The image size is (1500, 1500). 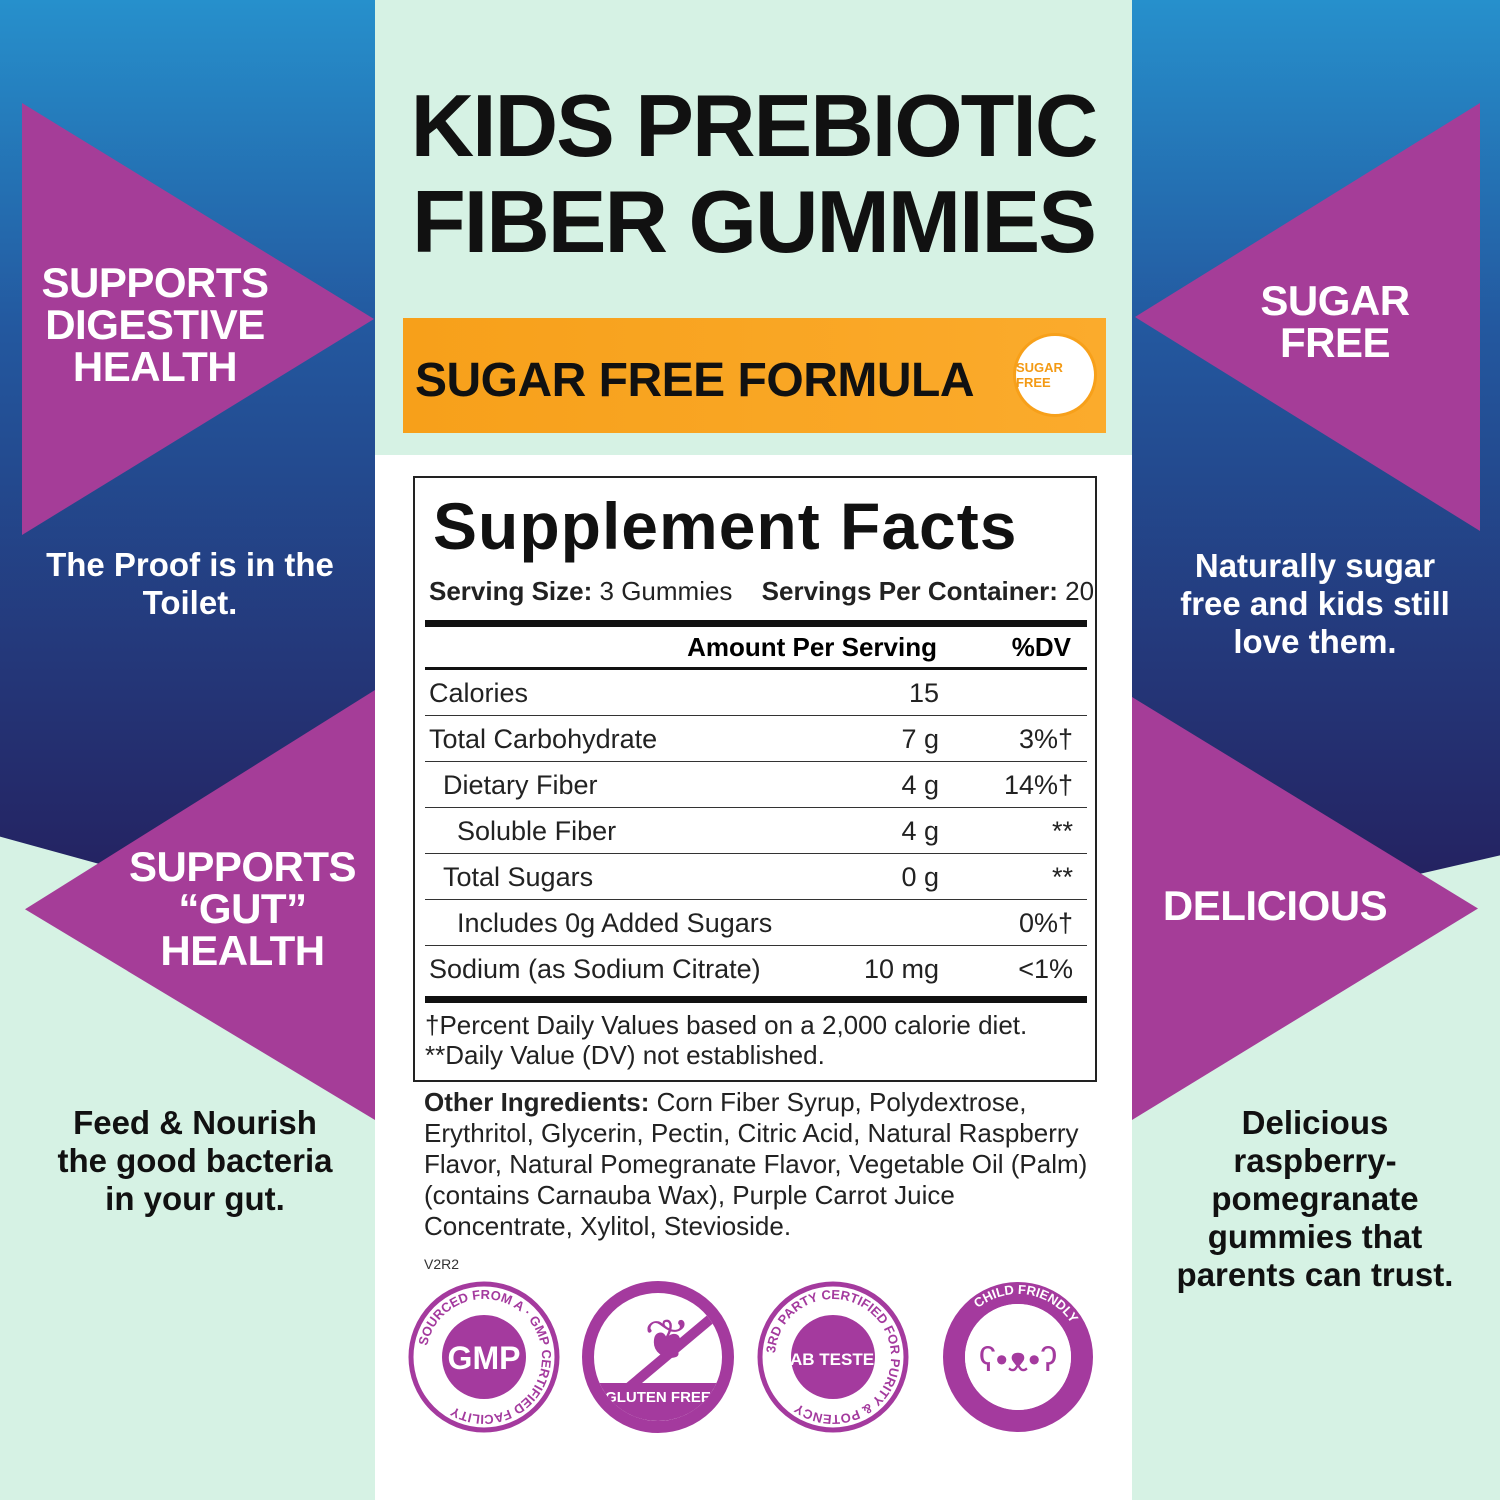 I want to click on banner-label: SUGAR FREE FORMULA, so click(x=694, y=380).